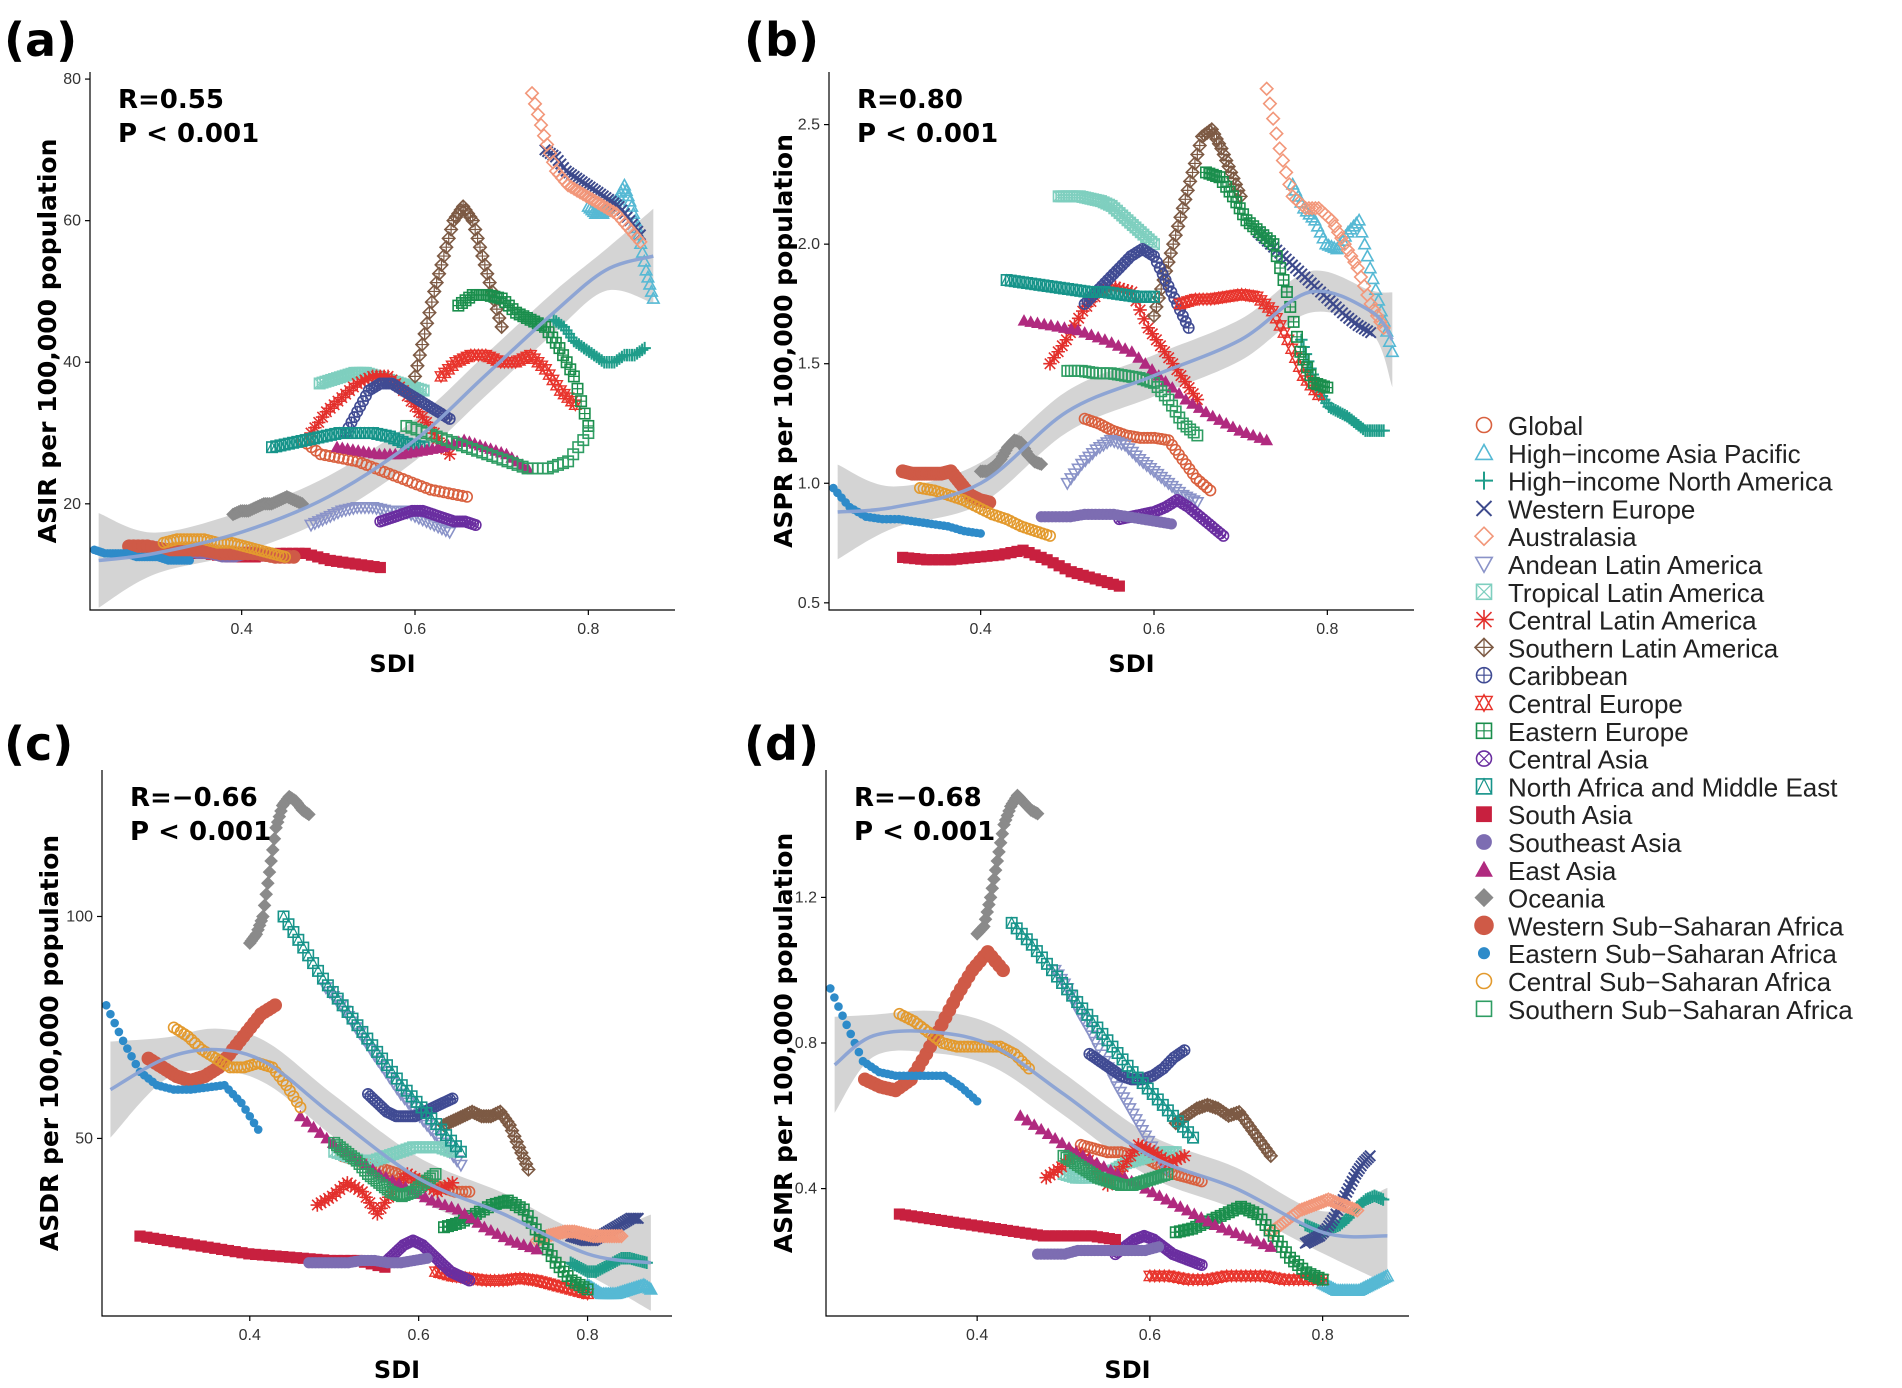 This screenshot has width=1902, height=1388. What do you see at coordinates (1618, 565) in the screenshot?
I see `legend-item-andean-latin-america: Andean Latin America` at bounding box center [1618, 565].